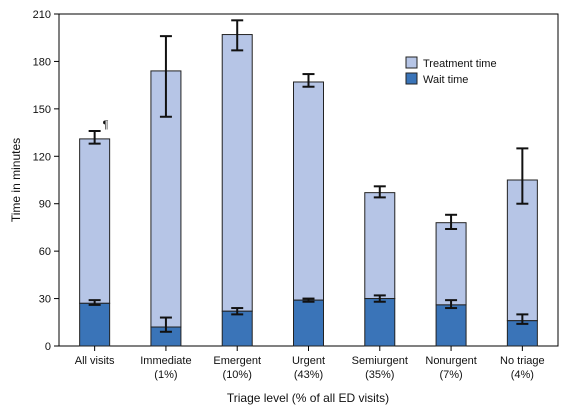 Image resolution: width=572 pixels, height=409 pixels. What do you see at coordinates (460, 64) in the screenshot?
I see `legend-label: Treatment time` at bounding box center [460, 64].